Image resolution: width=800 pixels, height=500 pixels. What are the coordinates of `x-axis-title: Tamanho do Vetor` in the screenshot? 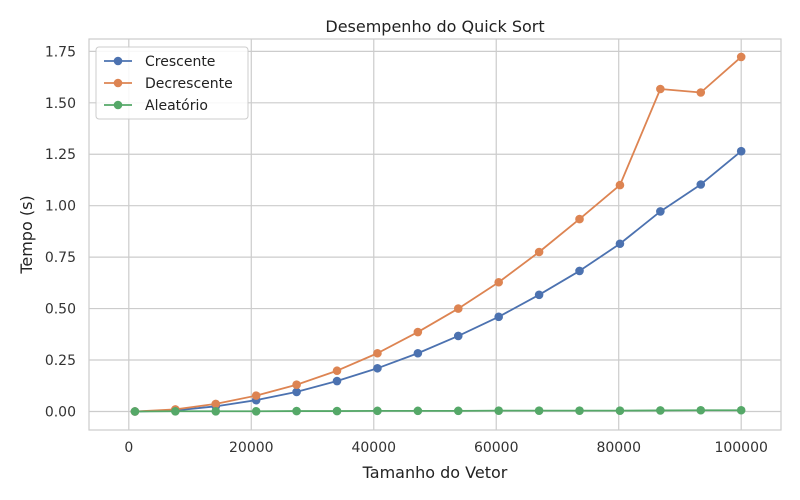 It's located at (435, 472).